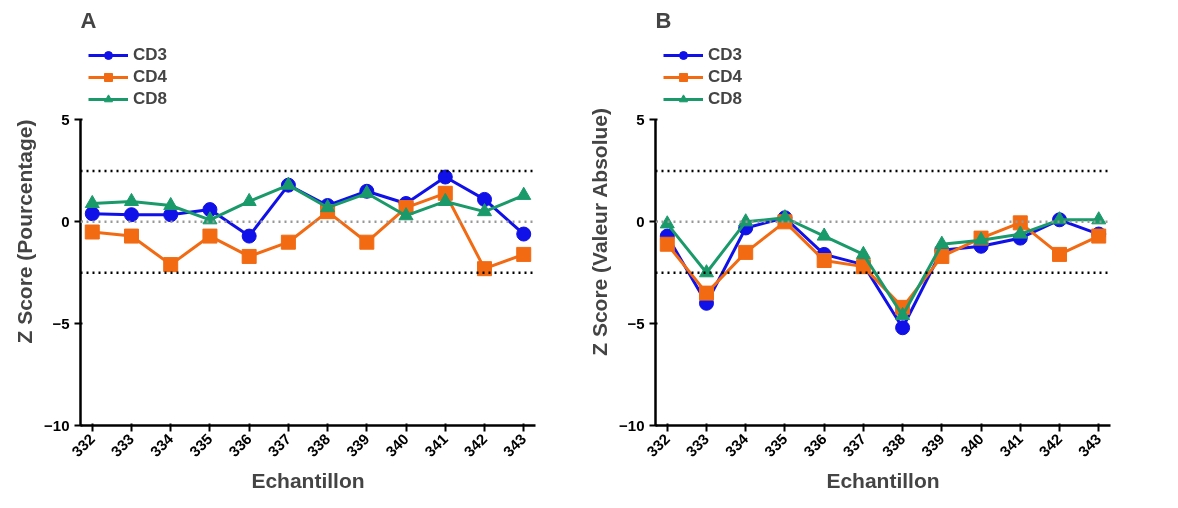  I want to click on y-axis-title: Z Score (Pourcentage), so click(25, 231).